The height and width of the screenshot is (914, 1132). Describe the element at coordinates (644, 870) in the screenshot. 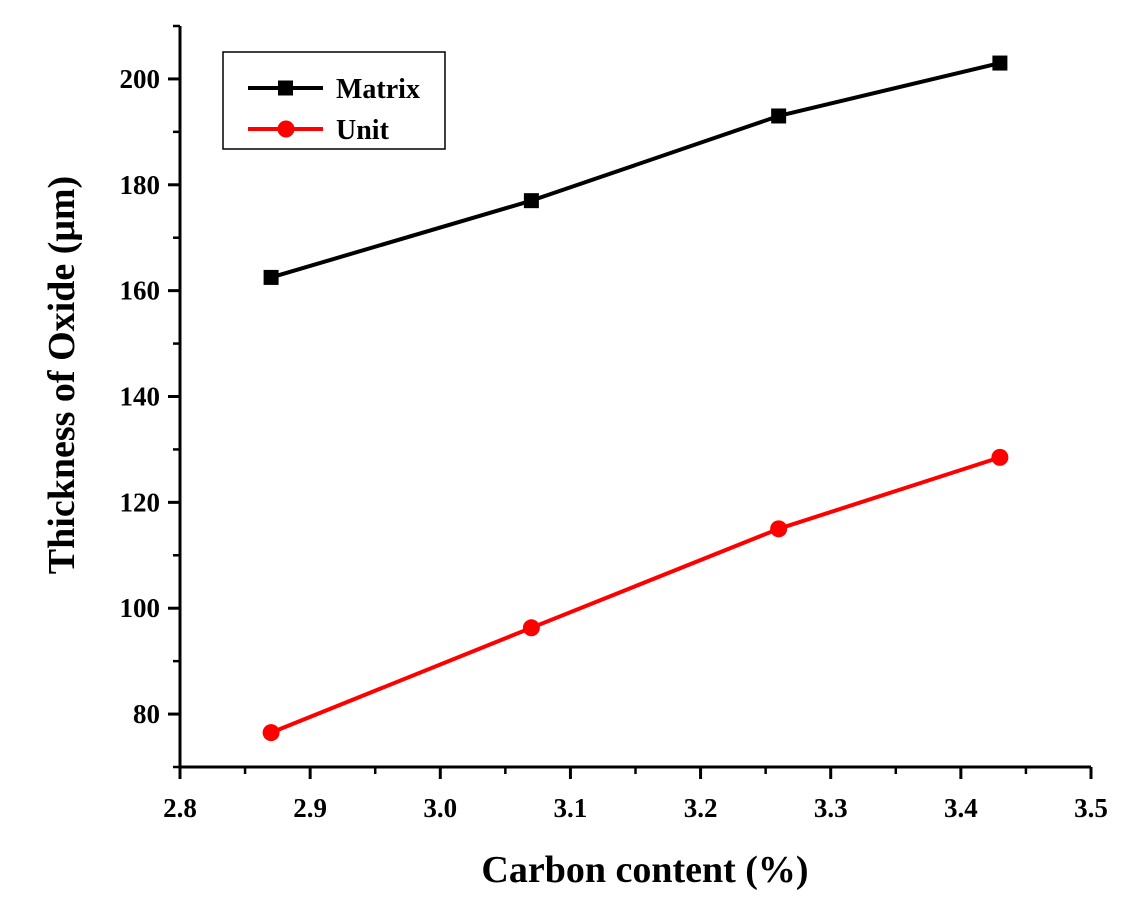

I see `x-axis-title: Carbon content (%)` at that location.